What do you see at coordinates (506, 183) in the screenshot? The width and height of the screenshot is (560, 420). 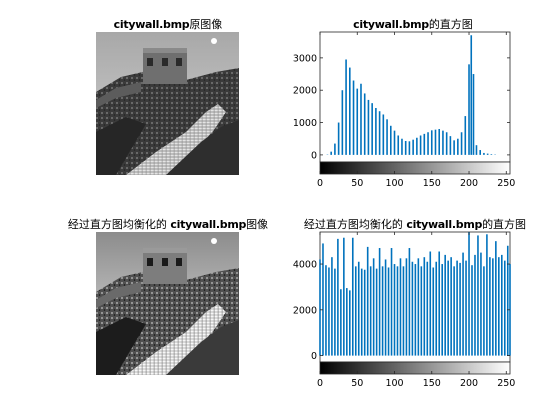 I see `original-hist-xtick-label: 250` at bounding box center [506, 183].